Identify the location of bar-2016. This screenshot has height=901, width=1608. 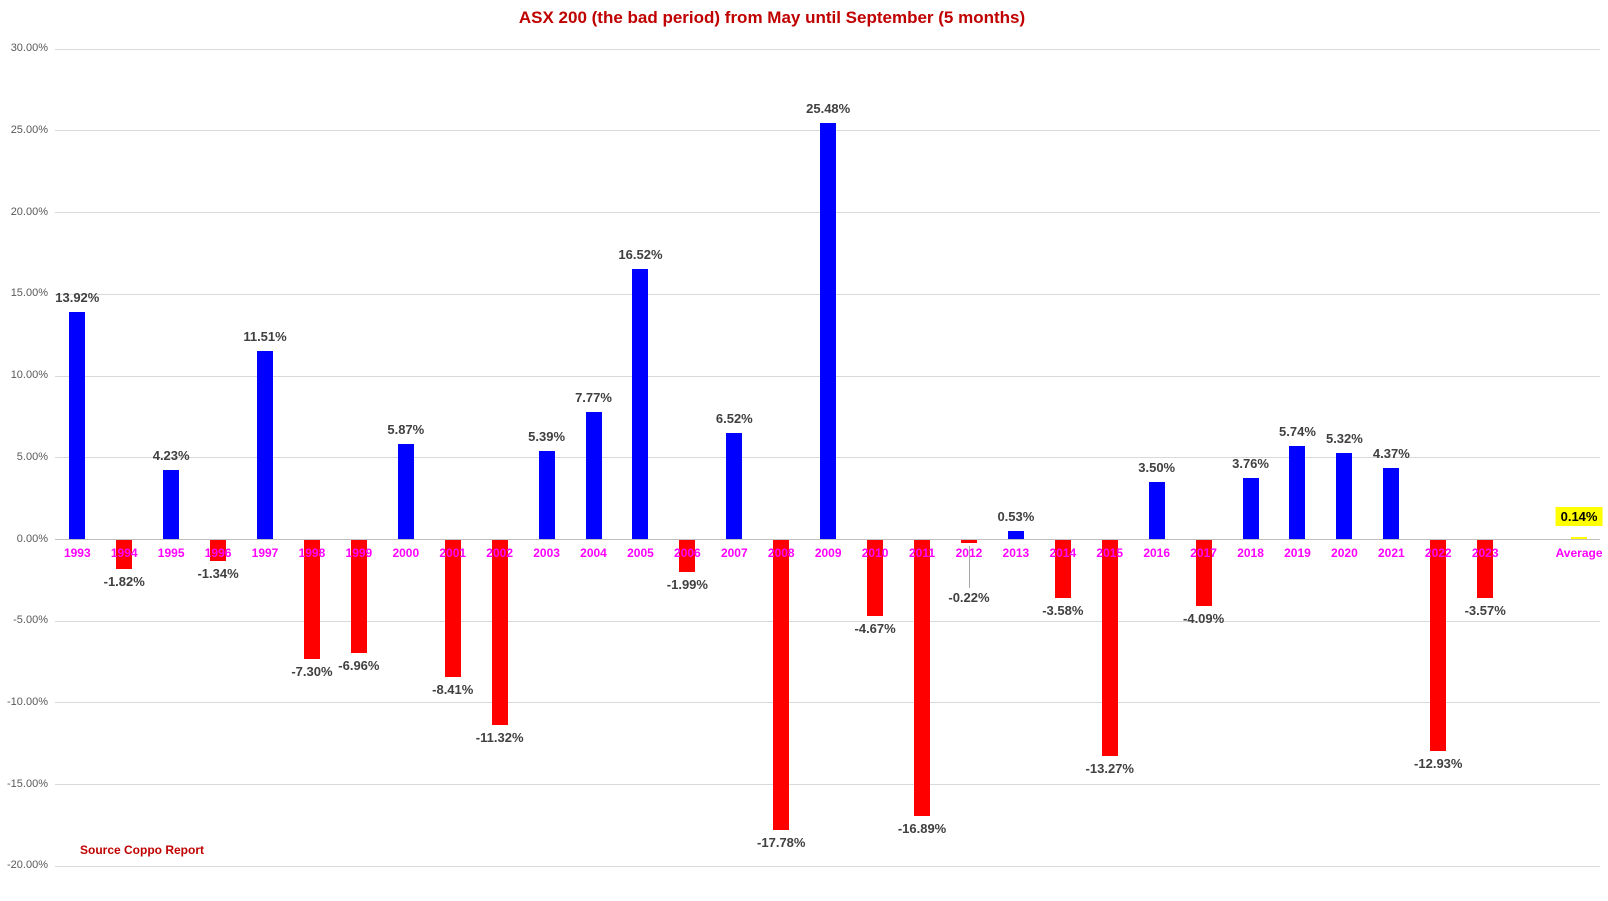
(1156, 511).